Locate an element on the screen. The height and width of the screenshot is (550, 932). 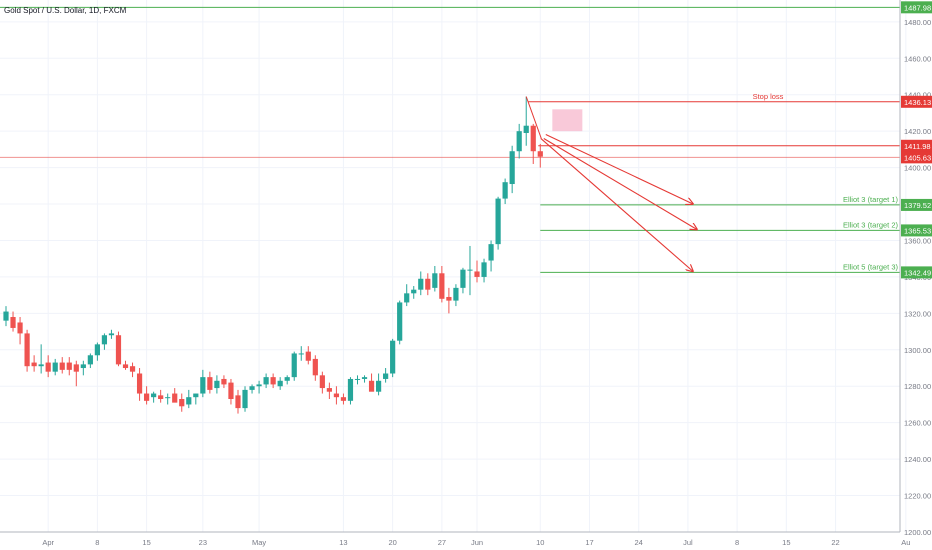
price-tag-text: 1411.98 is located at coordinates (917, 146).